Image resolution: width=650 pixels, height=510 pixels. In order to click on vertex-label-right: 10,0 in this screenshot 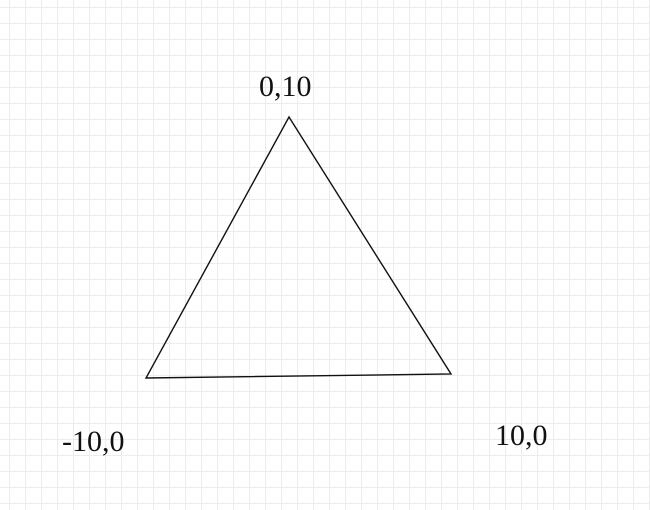, I will do `click(521, 435)`.